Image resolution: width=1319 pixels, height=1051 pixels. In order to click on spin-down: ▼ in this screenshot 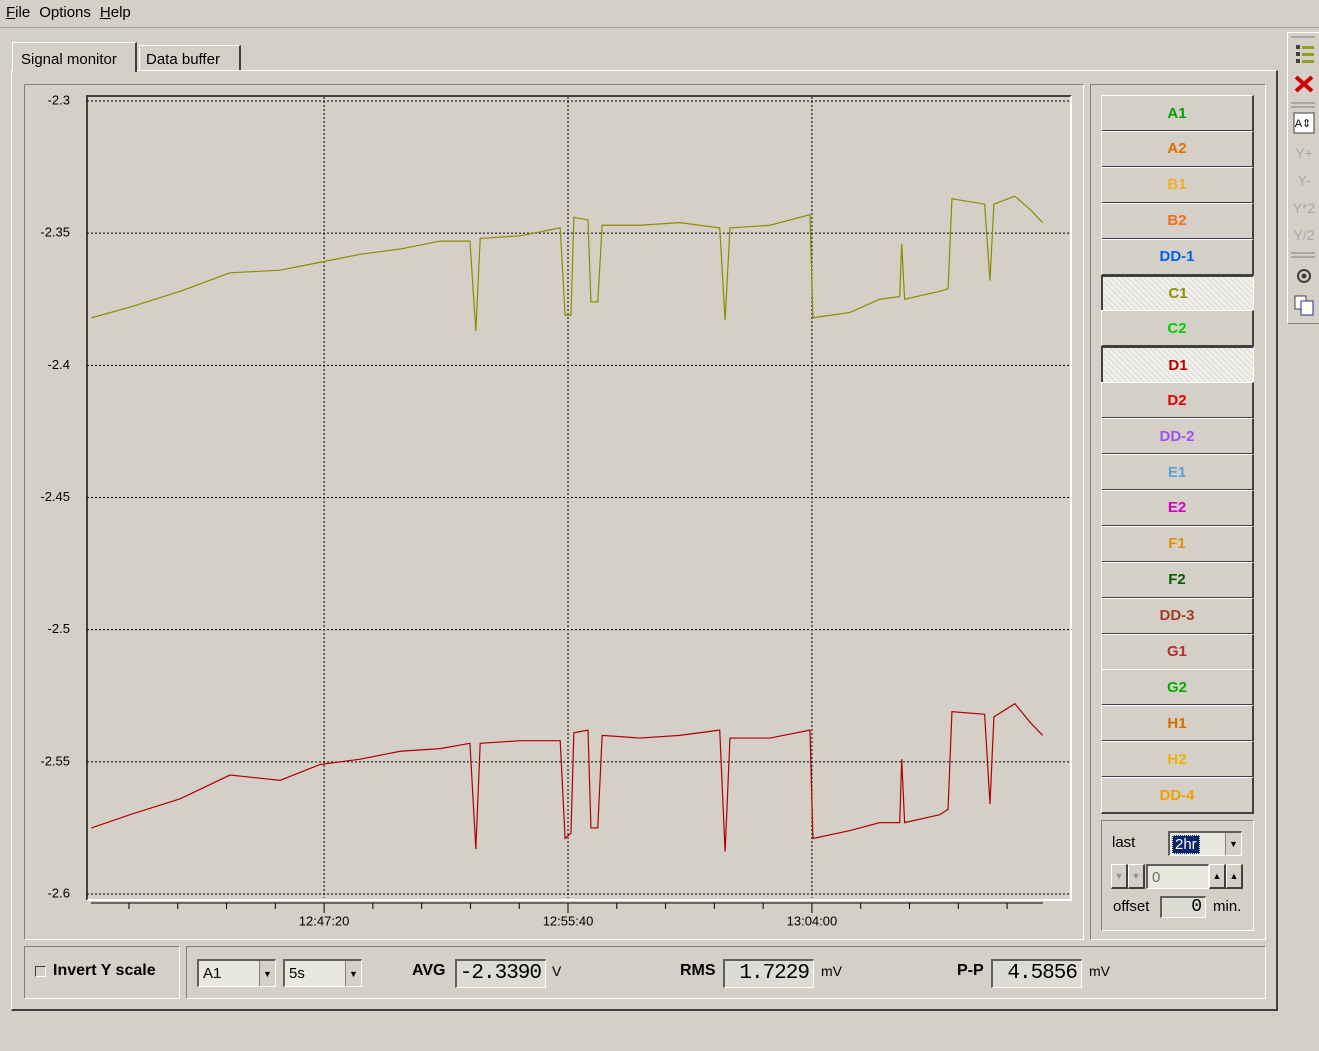, I will do `click(1136, 876)`.